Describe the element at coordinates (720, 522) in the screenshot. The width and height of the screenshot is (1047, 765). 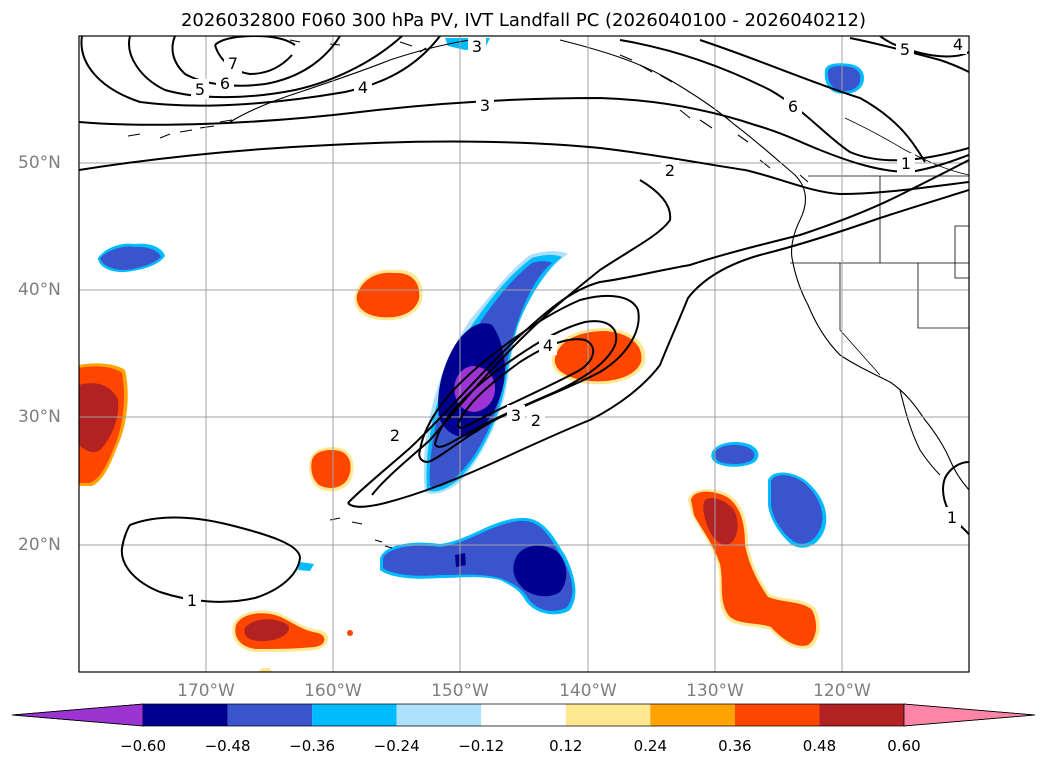
I see `positive-anomaly-e-core` at that location.